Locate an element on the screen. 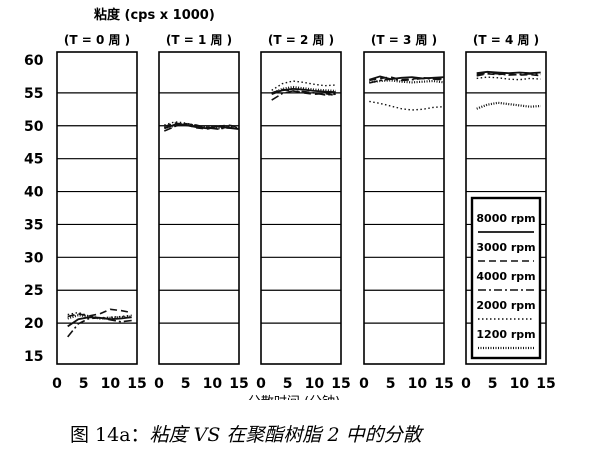  y-tick-label: 35 is located at coordinates (33, 225).